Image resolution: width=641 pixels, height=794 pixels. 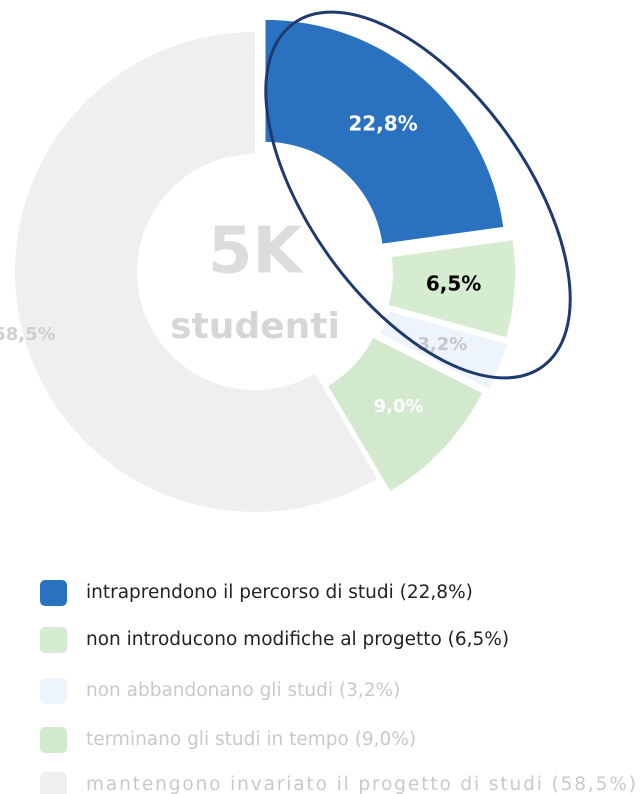 What do you see at coordinates (251, 739) in the screenshot?
I see `legend-label: terminano gli studi in tempo (9,0%)` at bounding box center [251, 739].